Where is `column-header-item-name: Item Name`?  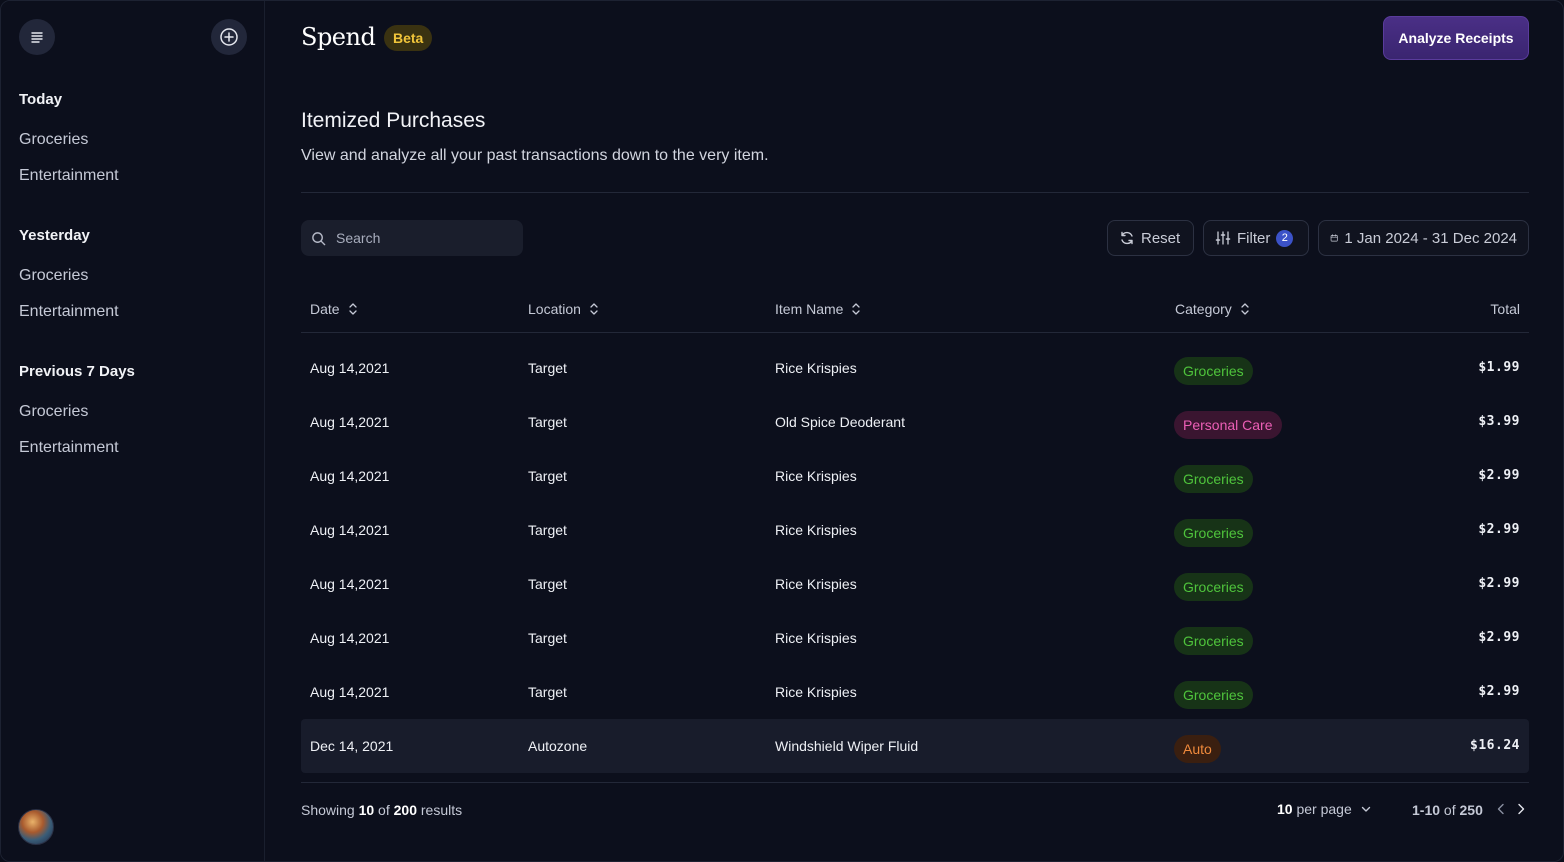
column-header-item-name: Item Name is located at coordinates (818, 309).